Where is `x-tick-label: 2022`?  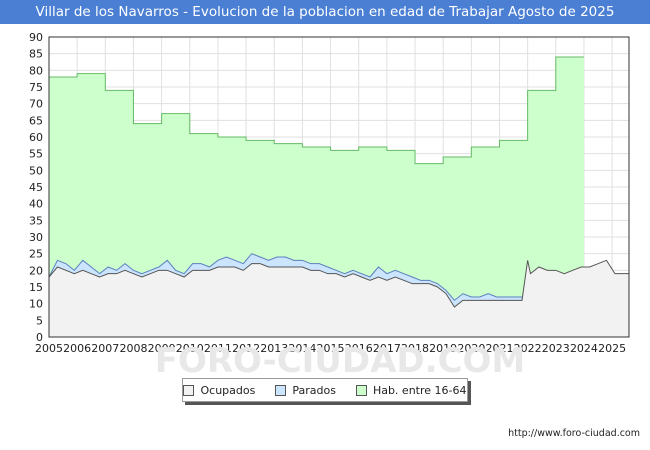
x-tick-label: 2022 is located at coordinates (528, 348).